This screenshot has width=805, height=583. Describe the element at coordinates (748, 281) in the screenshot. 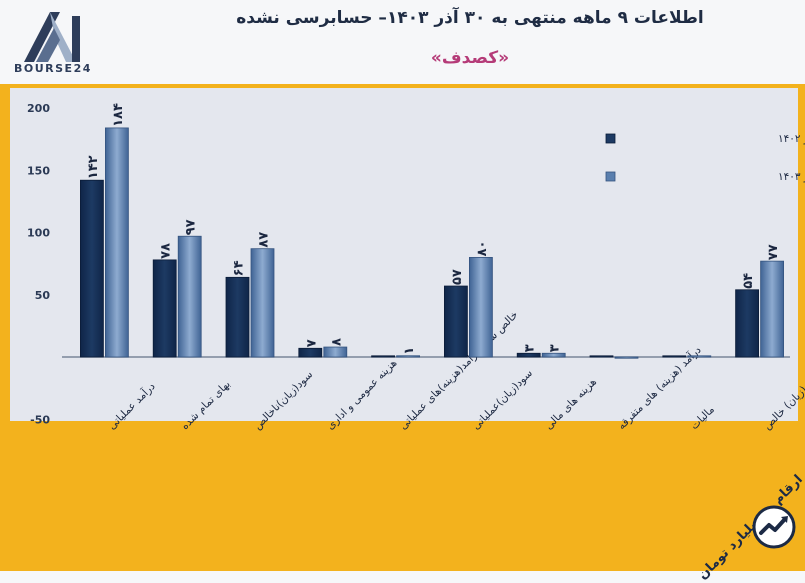

I see `data-label: ۵۴` at that location.